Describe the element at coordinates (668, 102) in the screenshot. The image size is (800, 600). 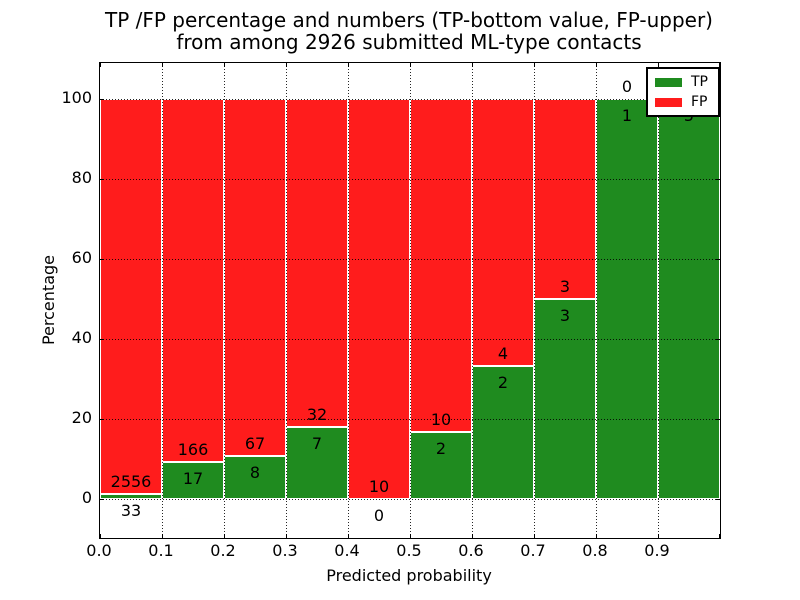
I see `legend-swatch-fp-icon` at that location.